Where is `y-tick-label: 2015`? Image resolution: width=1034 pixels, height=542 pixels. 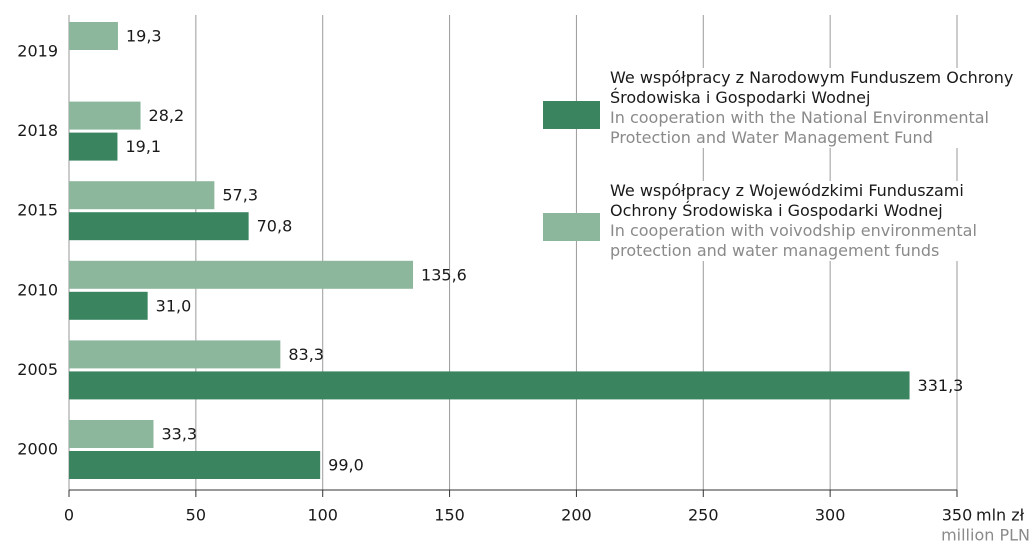 y-tick-label: 2015 is located at coordinates (37, 210).